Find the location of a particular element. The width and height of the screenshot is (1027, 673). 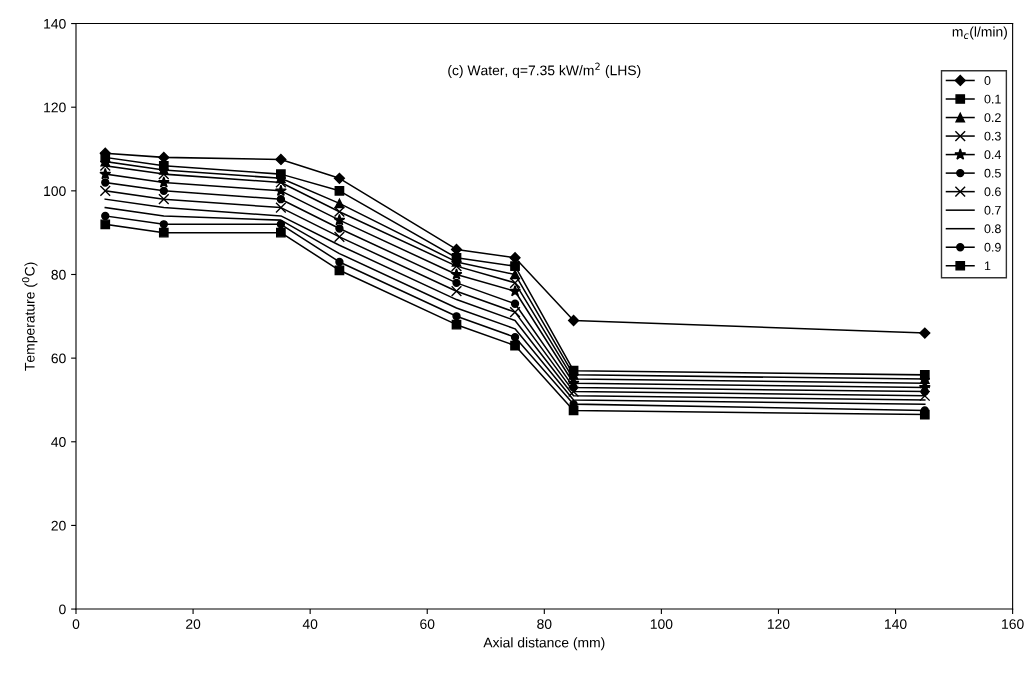

legend-label: 0.4 is located at coordinates (993, 155).